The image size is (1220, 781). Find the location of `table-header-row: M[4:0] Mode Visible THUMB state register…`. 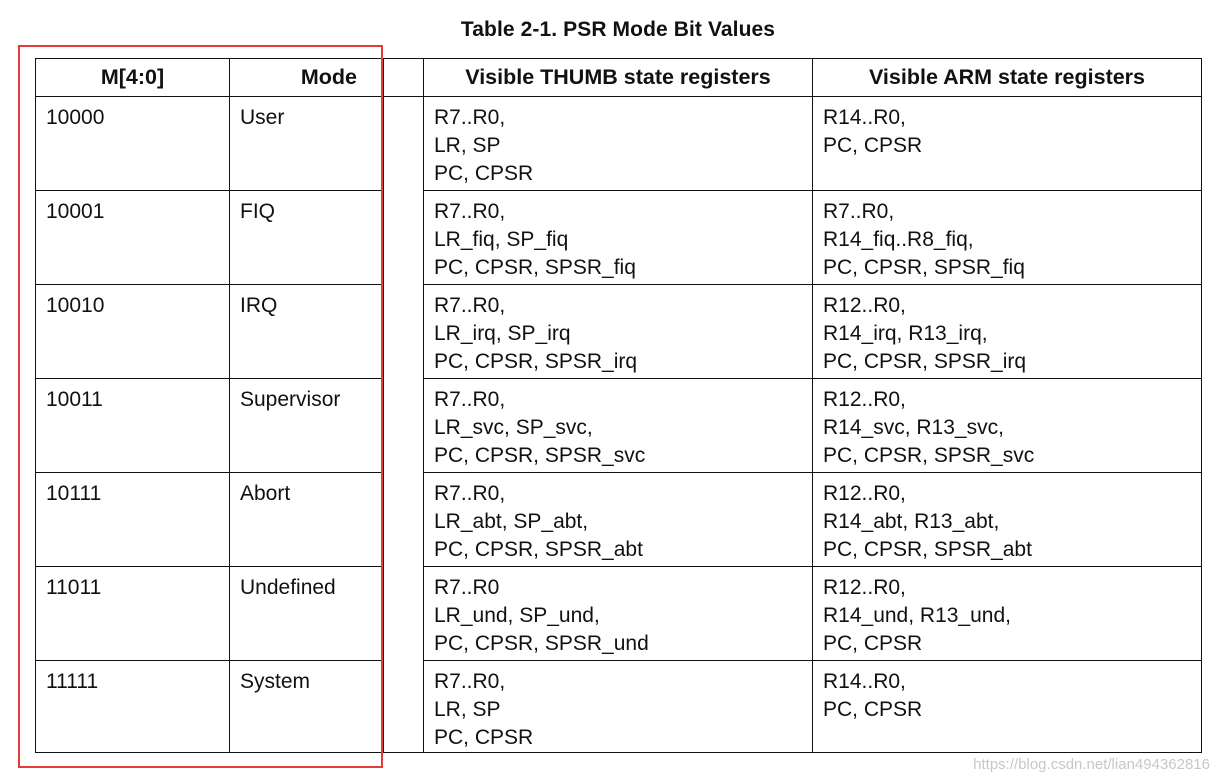

table-header-row: M[4:0] Mode Visible THUMB state register… is located at coordinates (618, 77).